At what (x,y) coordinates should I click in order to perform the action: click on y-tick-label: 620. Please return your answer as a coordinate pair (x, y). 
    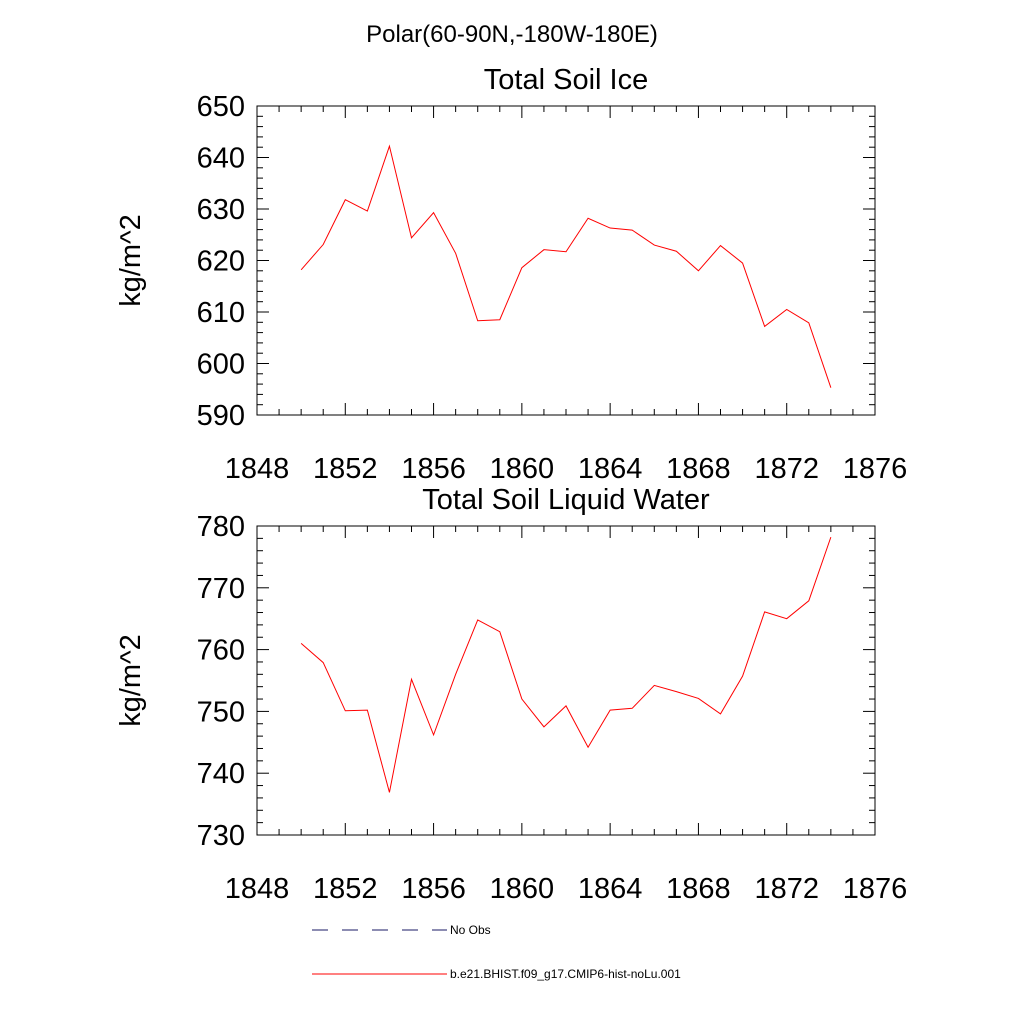
    Looking at the image, I should click on (221, 262).